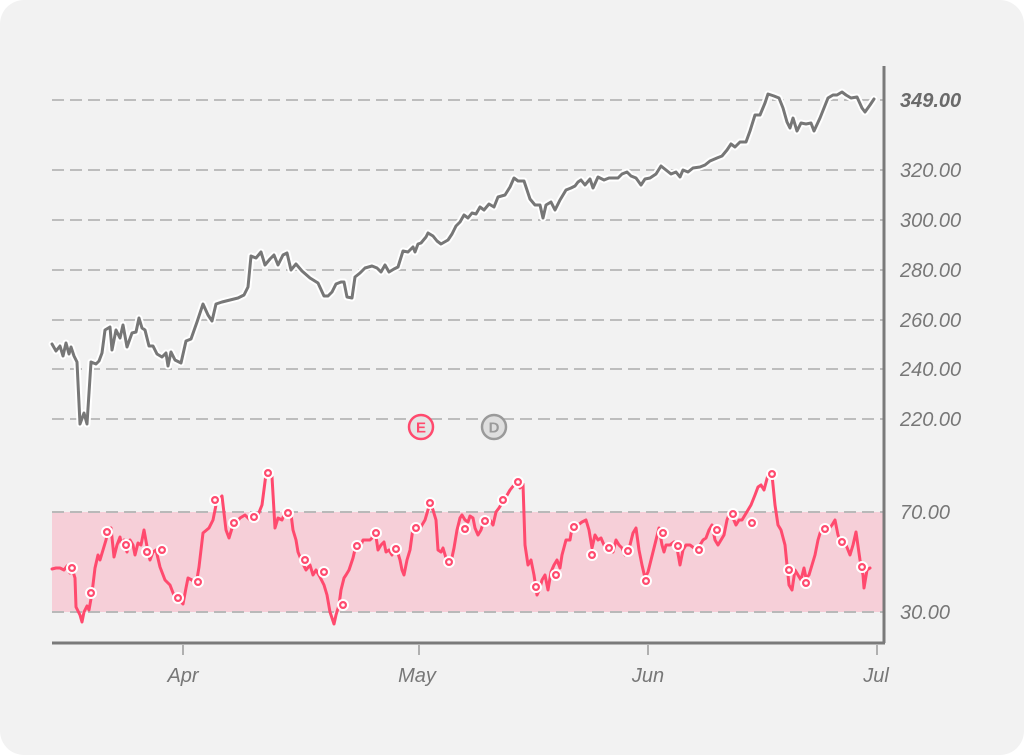 This screenshot has width=1024, height=755. What do you see at coordinates (417, 676) in the screenshot?
I see `x-tick-may: May` at bounding box center [417, 676].